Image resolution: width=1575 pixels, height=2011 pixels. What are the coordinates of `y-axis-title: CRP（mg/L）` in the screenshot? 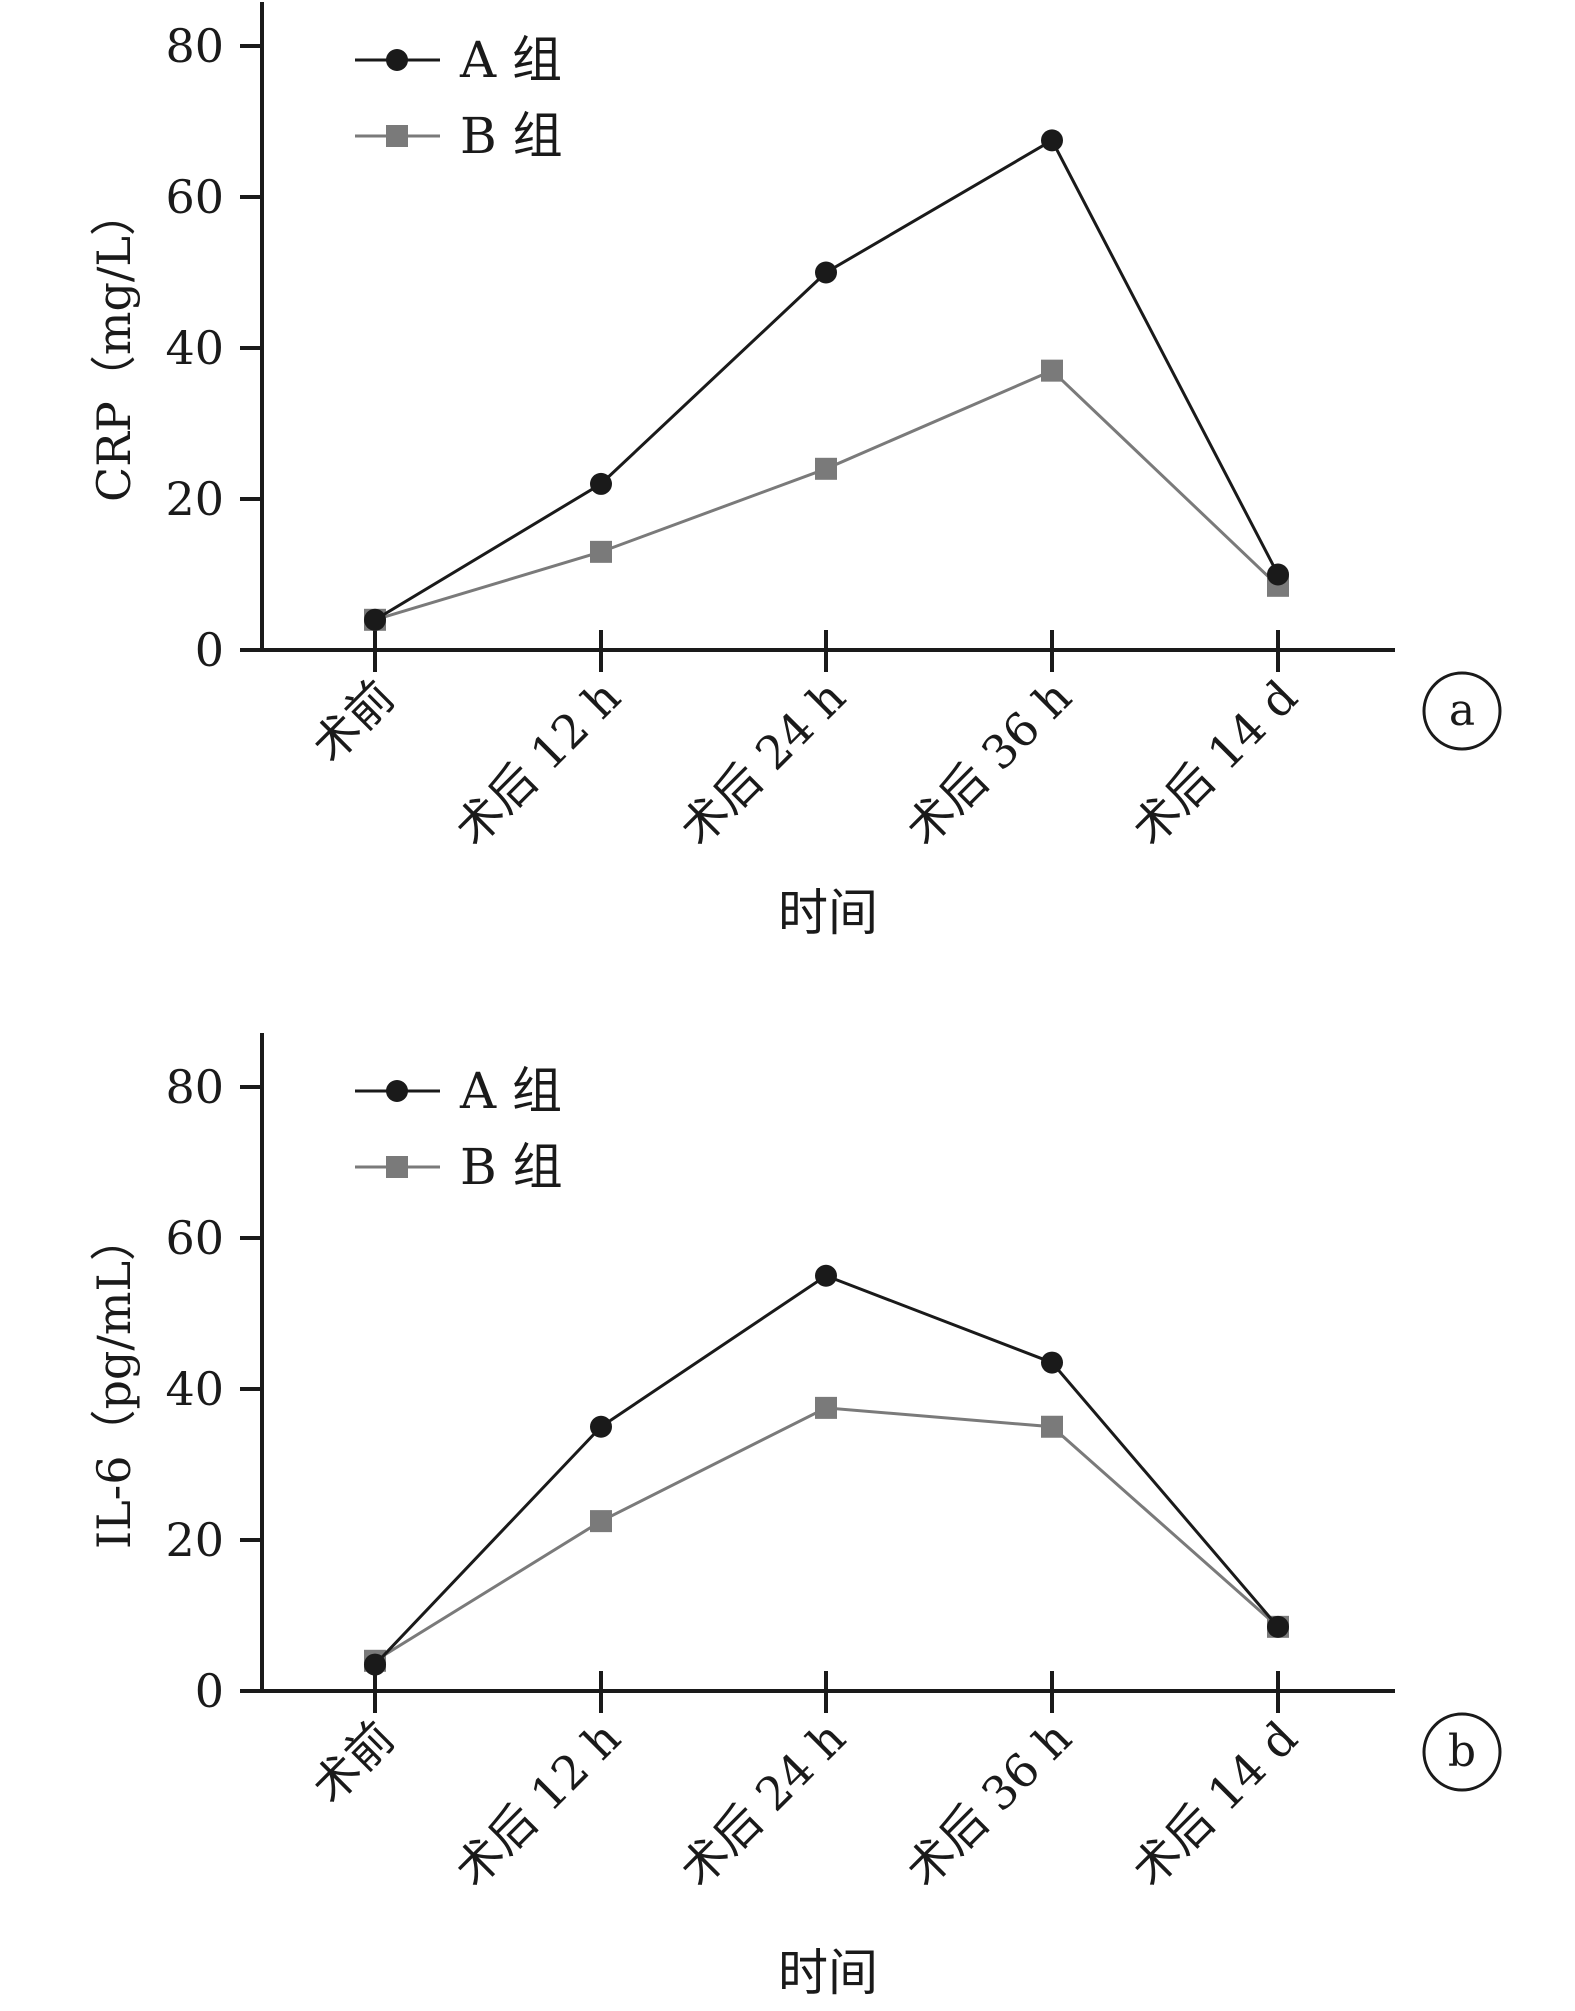 It's located at (114, 346).